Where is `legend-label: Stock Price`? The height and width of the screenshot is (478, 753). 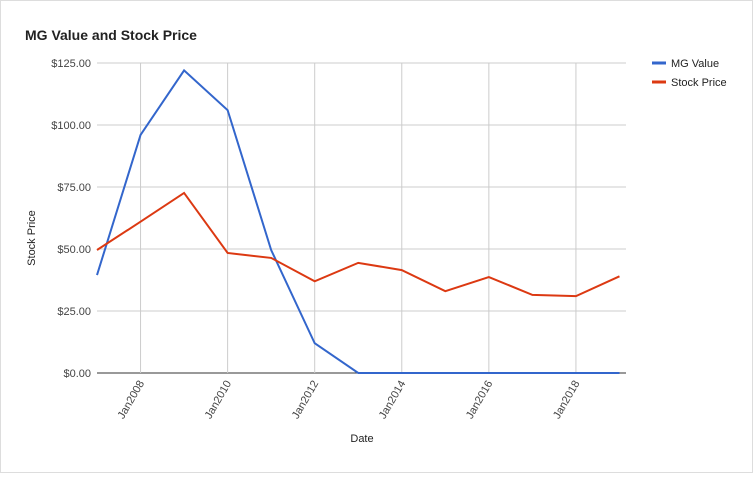 legend-label: Stock Price is located at coordinates (699, 83).